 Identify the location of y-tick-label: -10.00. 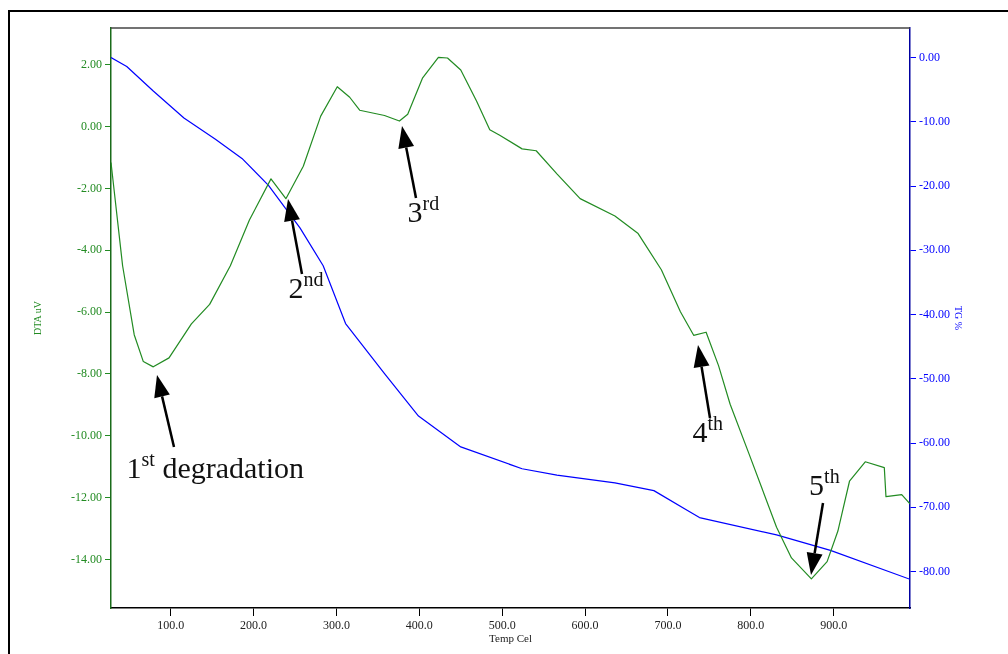
(86, 434).